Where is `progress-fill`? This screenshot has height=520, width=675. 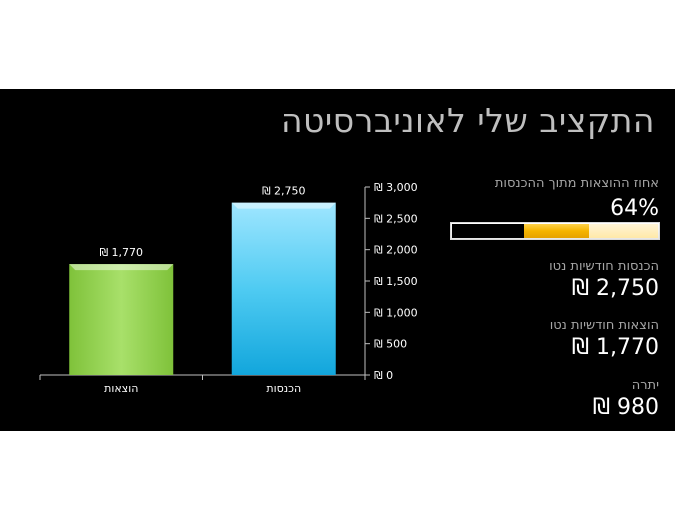 progress-fill is located at coordinates (556, 231).